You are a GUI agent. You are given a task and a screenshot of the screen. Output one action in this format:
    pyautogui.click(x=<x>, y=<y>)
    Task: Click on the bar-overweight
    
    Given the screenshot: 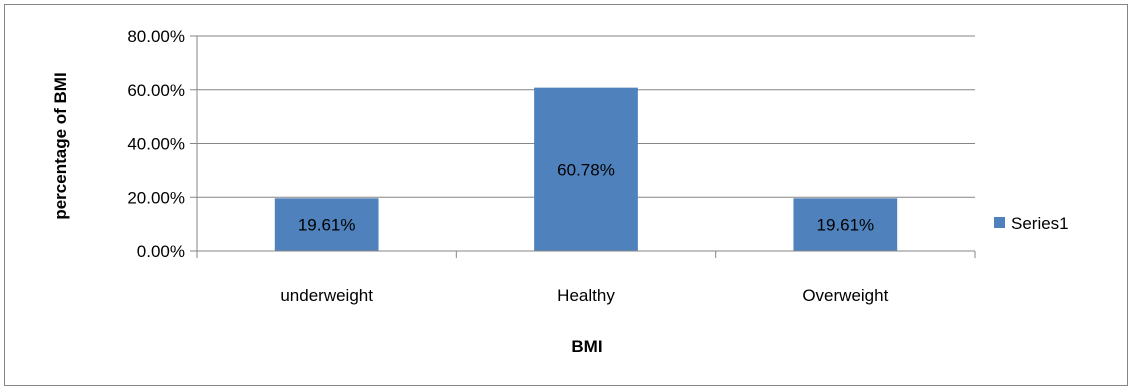 What is the action you would take?
    pyautogui.click(x=845, y=224)
    